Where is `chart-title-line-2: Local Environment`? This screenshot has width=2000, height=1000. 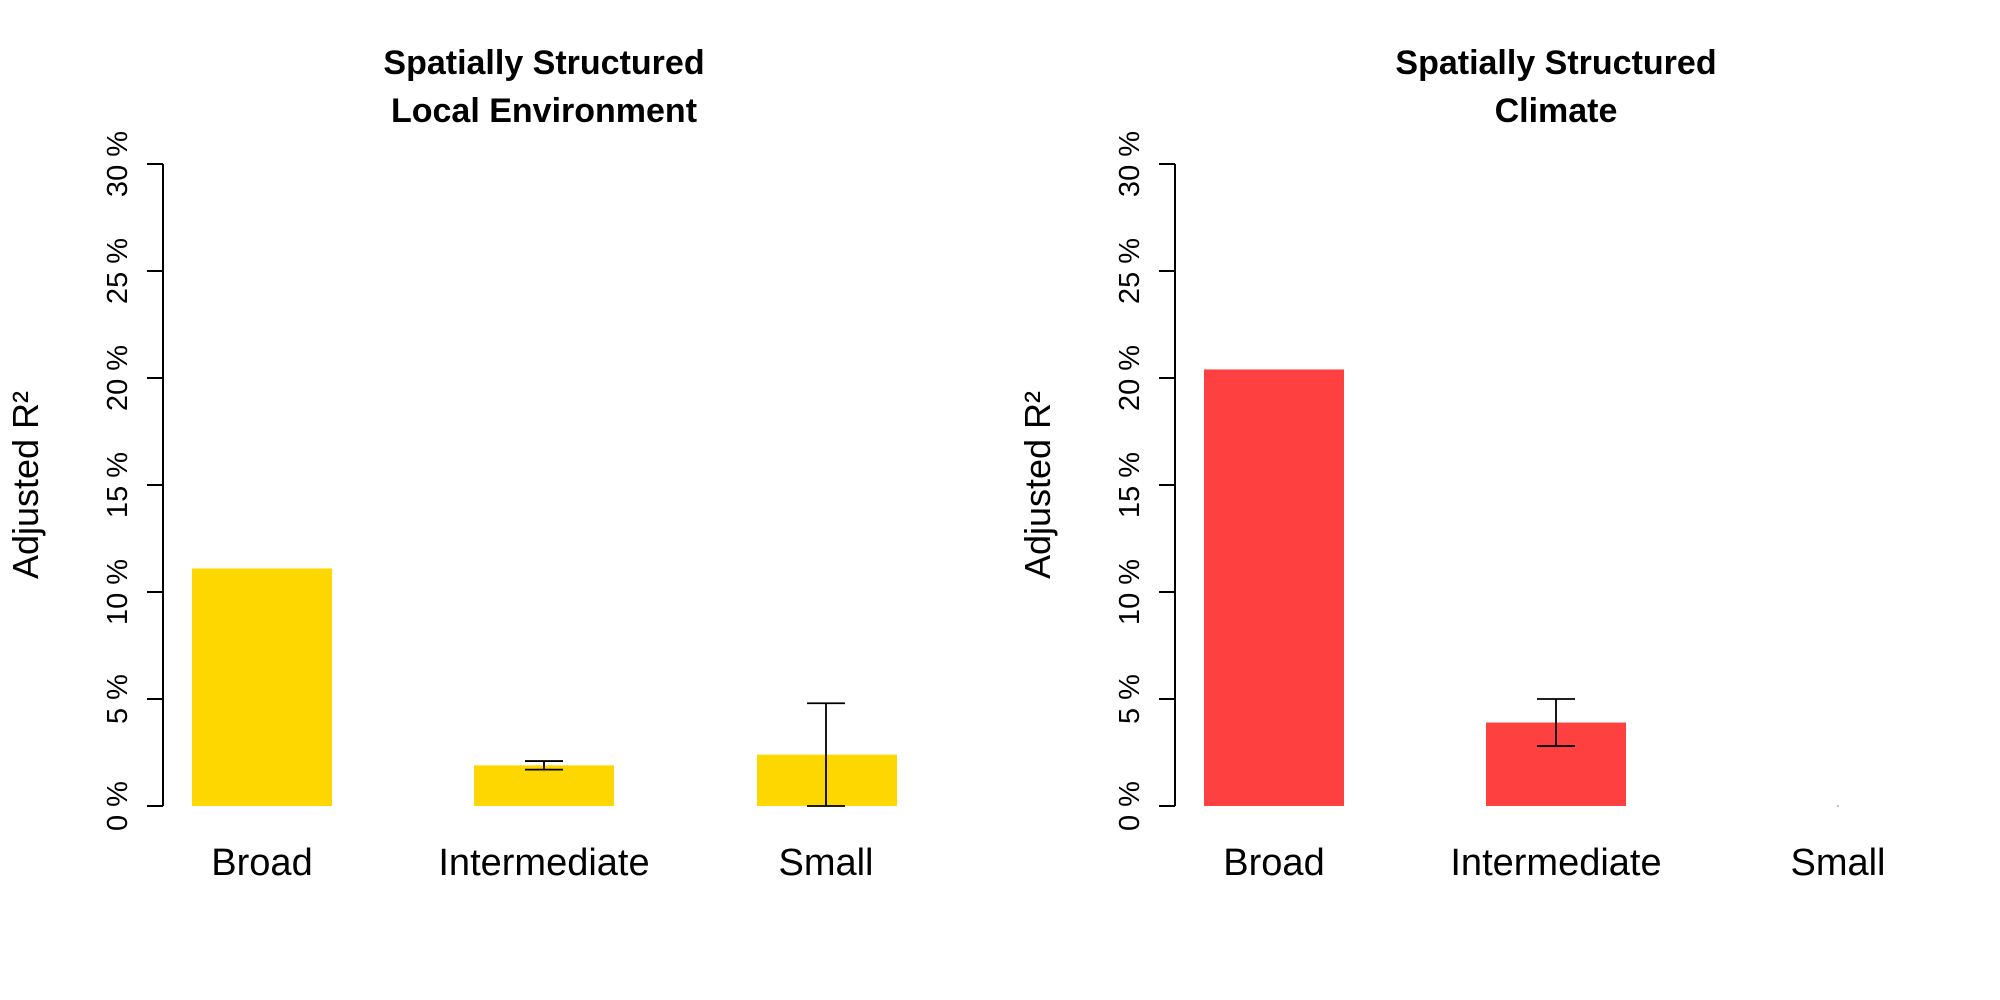 chart-title-line-2: Local Environment is located at coordinates (544, 111).